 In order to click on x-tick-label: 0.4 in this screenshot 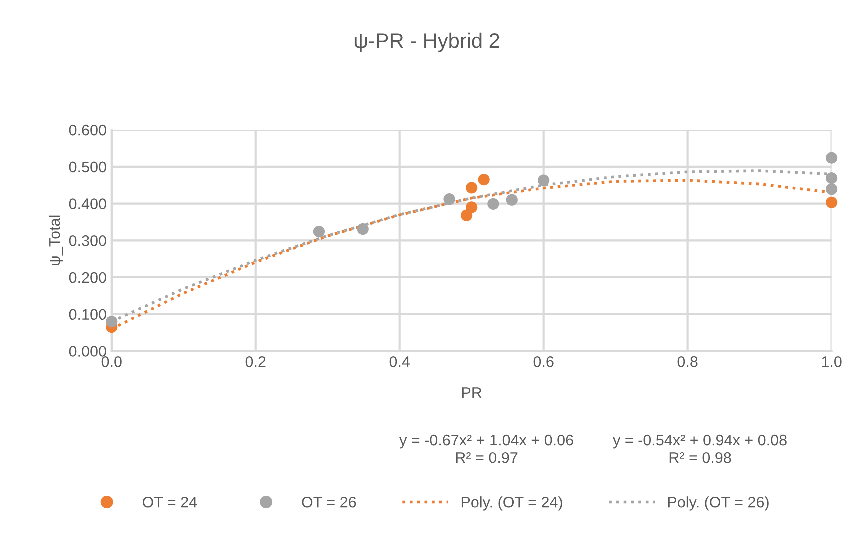, I will do `click(400, 362)`.